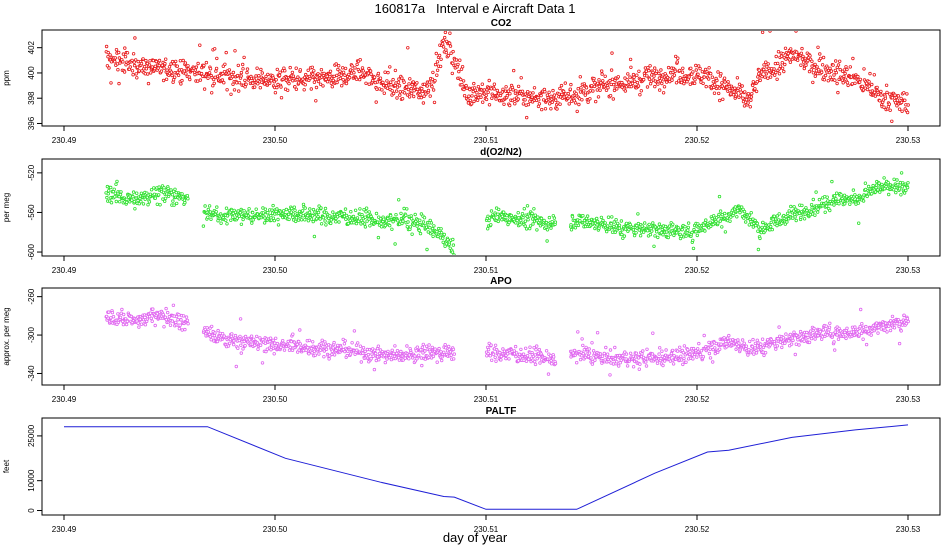 The width and height of the screenshot is (950, 550). What do you see at coordinates (6, 207) in the screenshot?
I see `y-axis-label: per meg` at bounding box center [6, 207].